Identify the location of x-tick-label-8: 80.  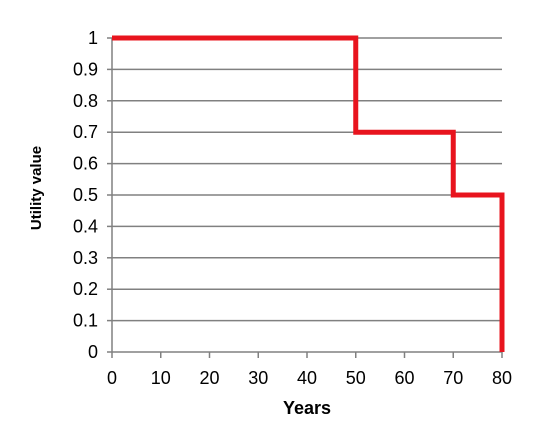
(502, 378).